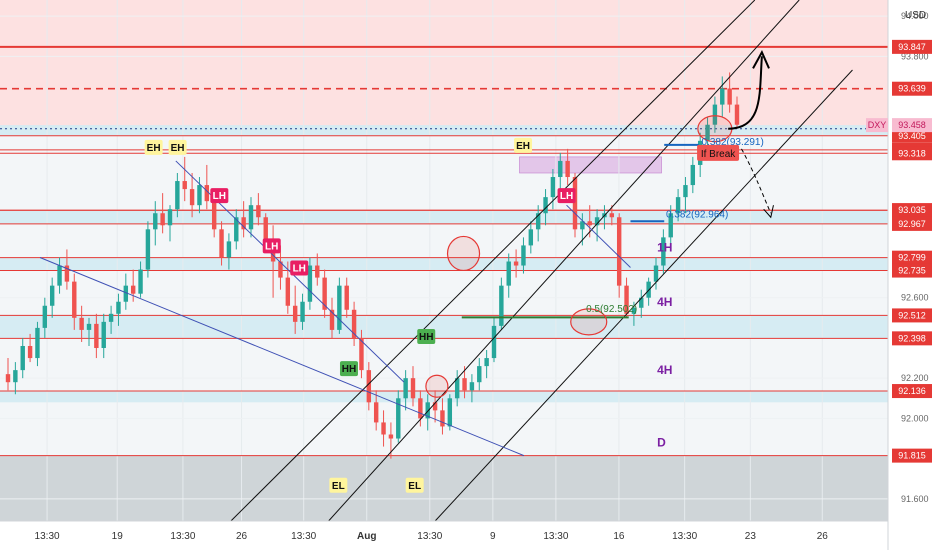 The height and width of the screenshot is (555, 932). Describe the element at coordinates (912, 338) in the screenshot. I see `price-tag-label: 92.398` at that location.